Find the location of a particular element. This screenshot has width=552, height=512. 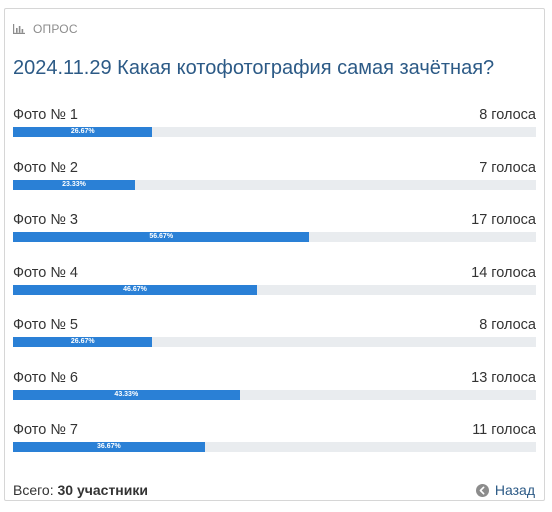

progress-track: 46.67% is located at coordinates (274, 289).